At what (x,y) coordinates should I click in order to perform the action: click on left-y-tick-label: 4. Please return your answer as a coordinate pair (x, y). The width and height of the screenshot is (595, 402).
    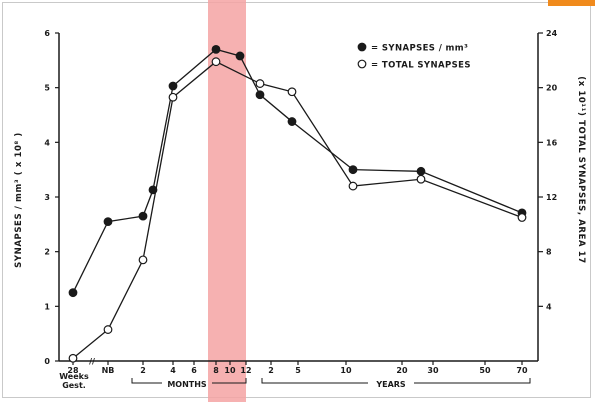
    Looking at the image, I should click on (47, 142).